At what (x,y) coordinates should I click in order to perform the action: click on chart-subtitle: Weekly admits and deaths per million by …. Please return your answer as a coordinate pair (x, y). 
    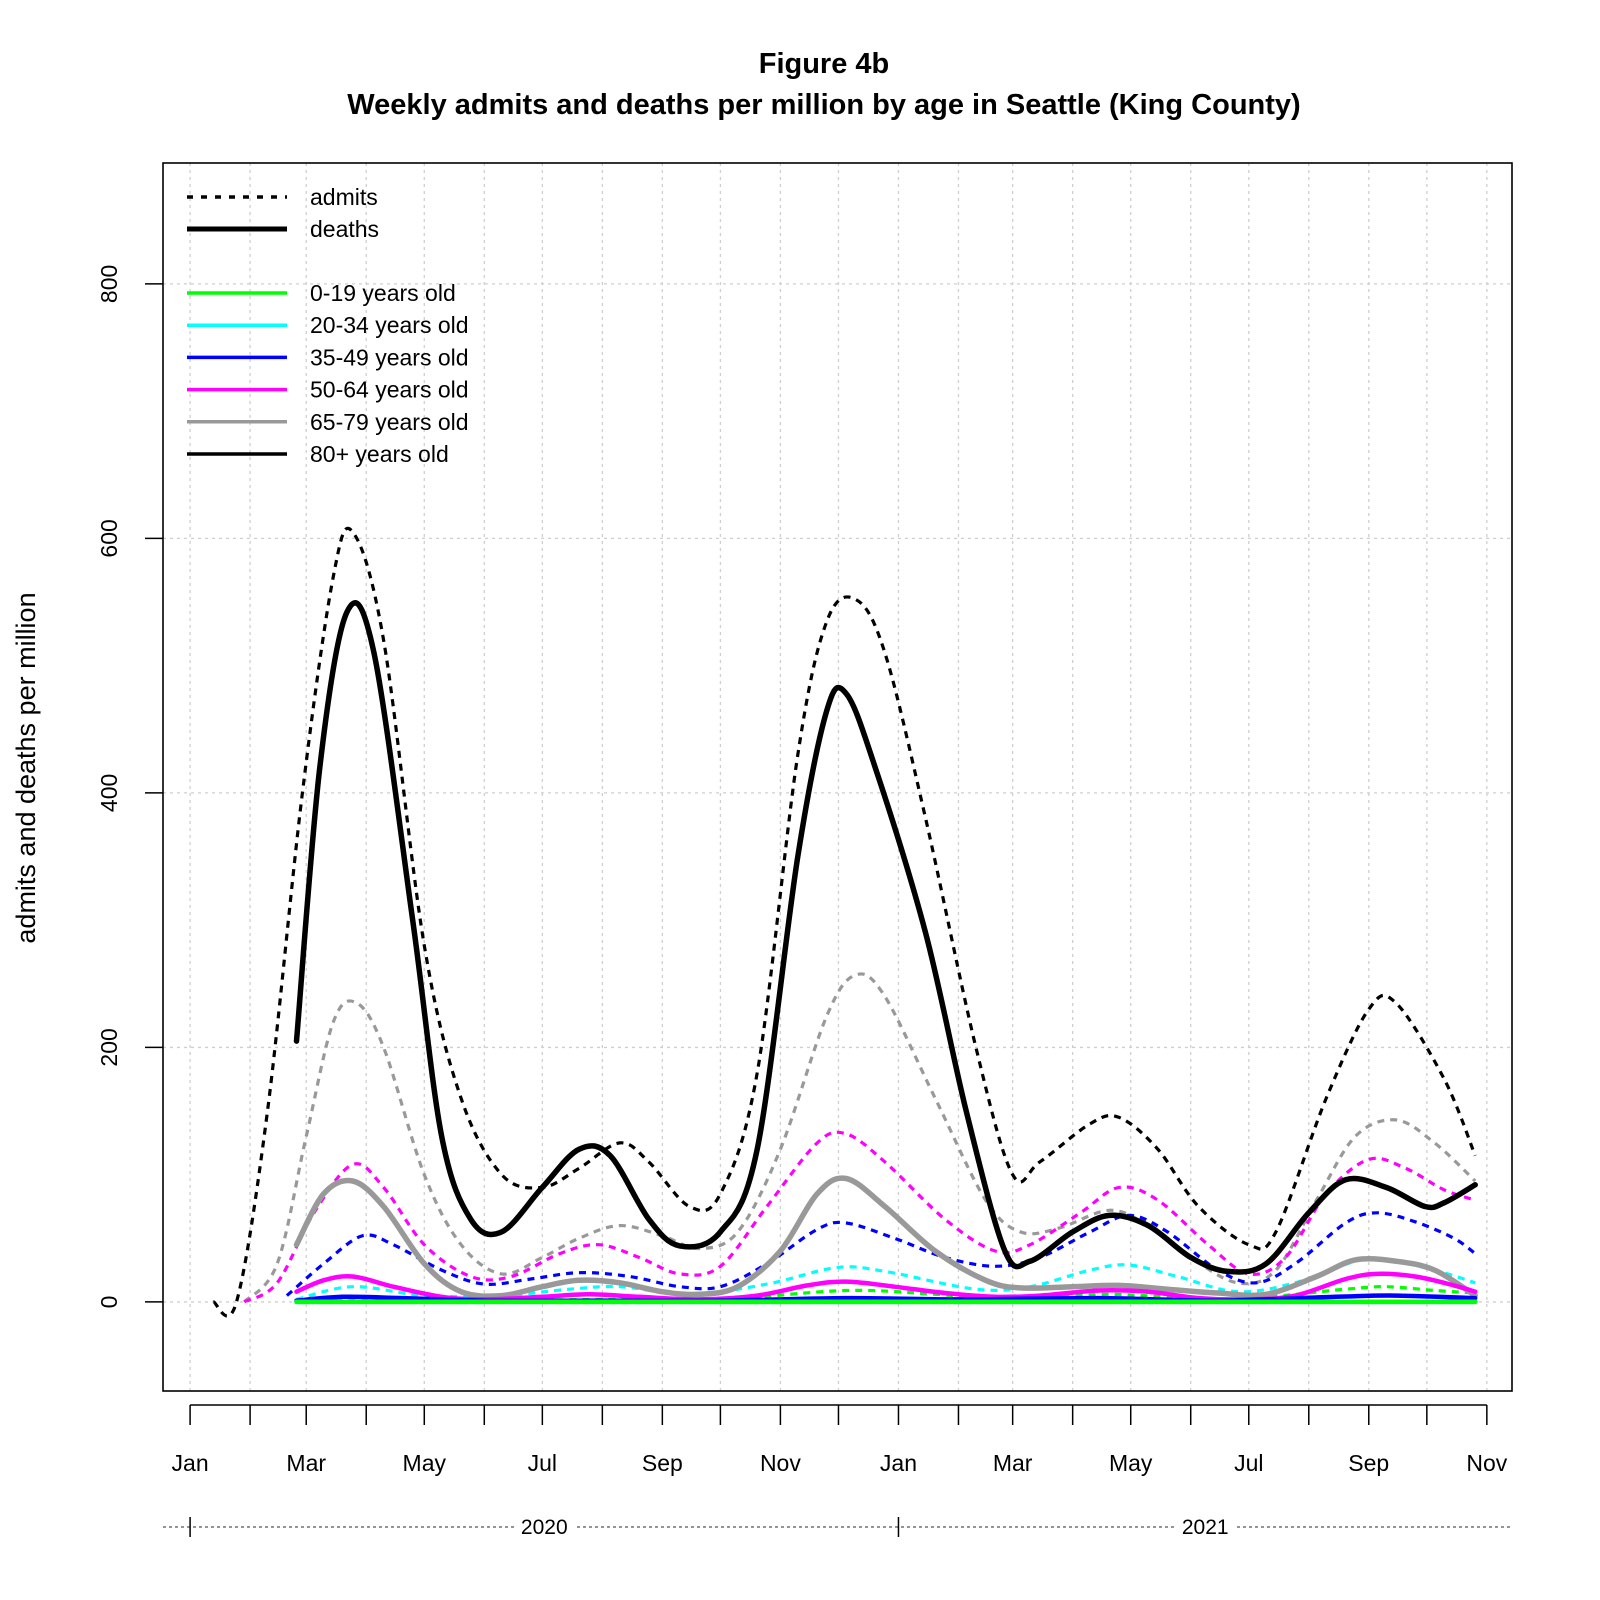
    Looking at the image, I should click on (823, 105).